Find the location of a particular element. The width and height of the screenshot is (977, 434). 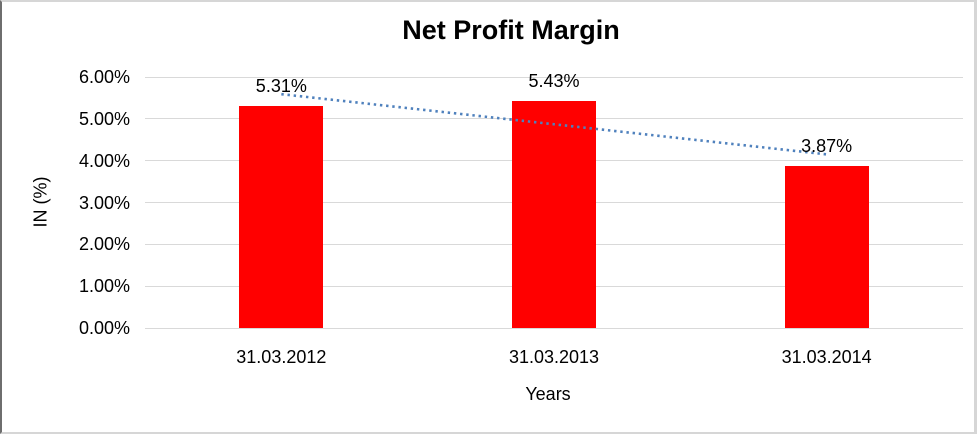

y-tick-label: 6.00% is located at coordinates (104, 77).